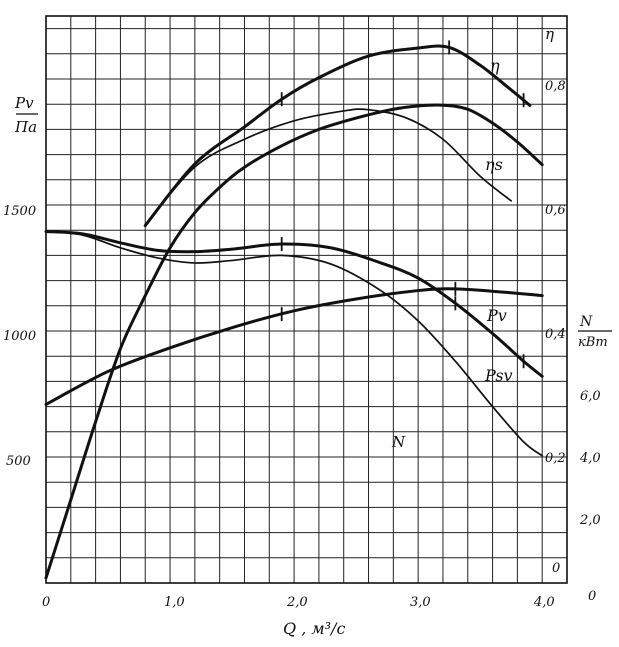 The width and height of the screenshot is (619, 647). What do you see at coordinates (398, 442) in the screenshot?
I see `series-label-n: N` at bounding box center [398, 442].